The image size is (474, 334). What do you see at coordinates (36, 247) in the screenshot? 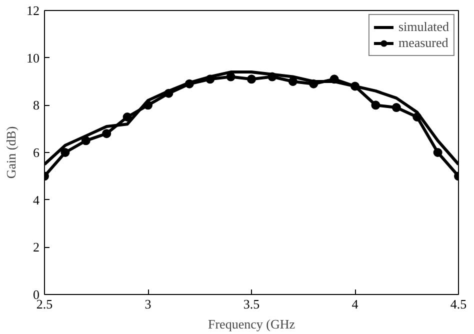
I see `y-tick-label: 2` at bounding box center [36, 247].